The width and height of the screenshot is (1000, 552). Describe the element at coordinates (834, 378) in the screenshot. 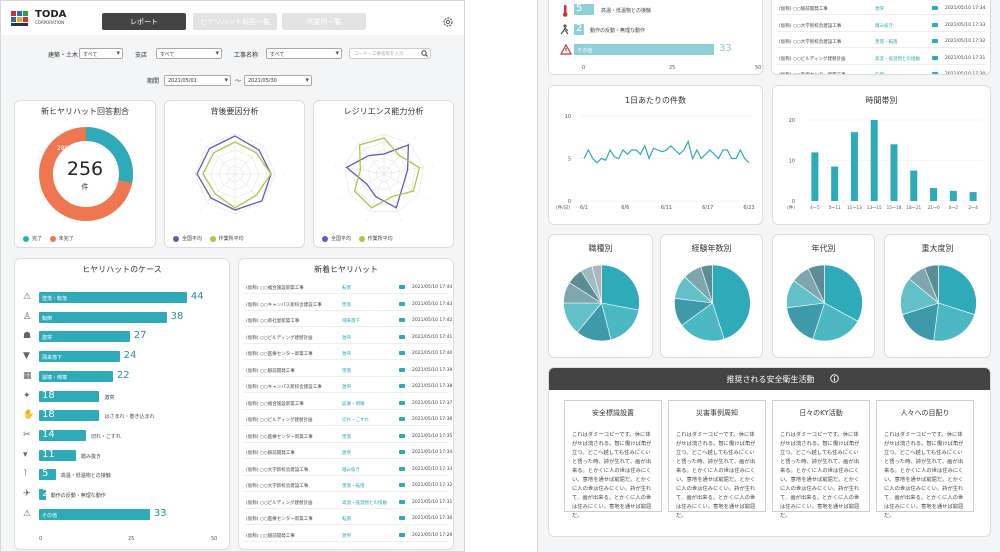

I see `info-icon` at that location.